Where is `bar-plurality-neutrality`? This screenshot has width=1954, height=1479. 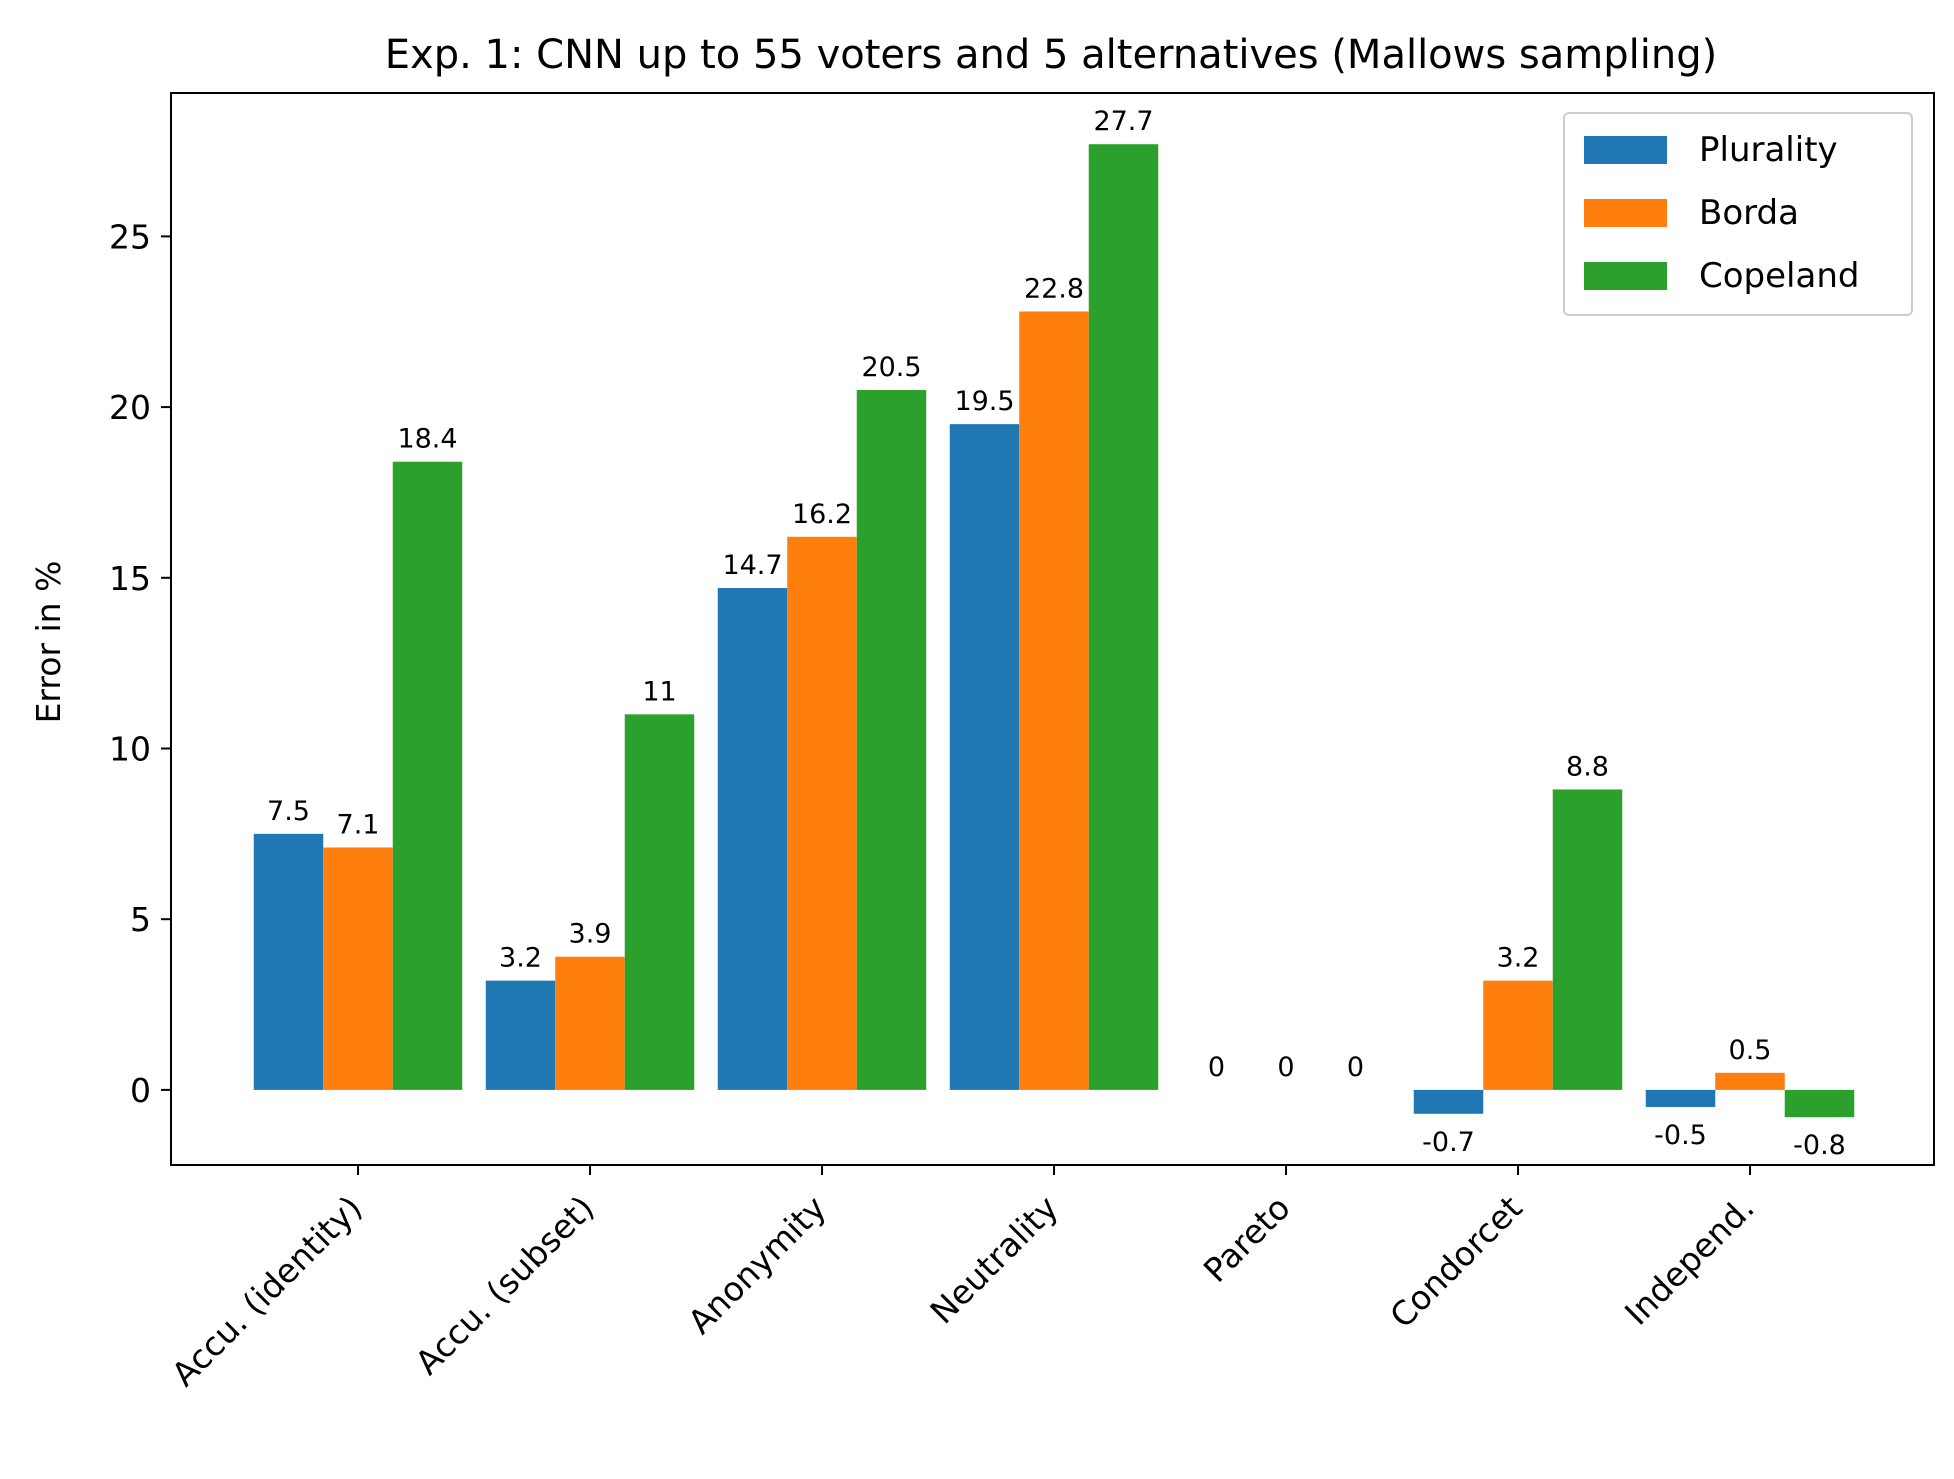
bar-plurality-neutrality is located at coordinates (984, 757).